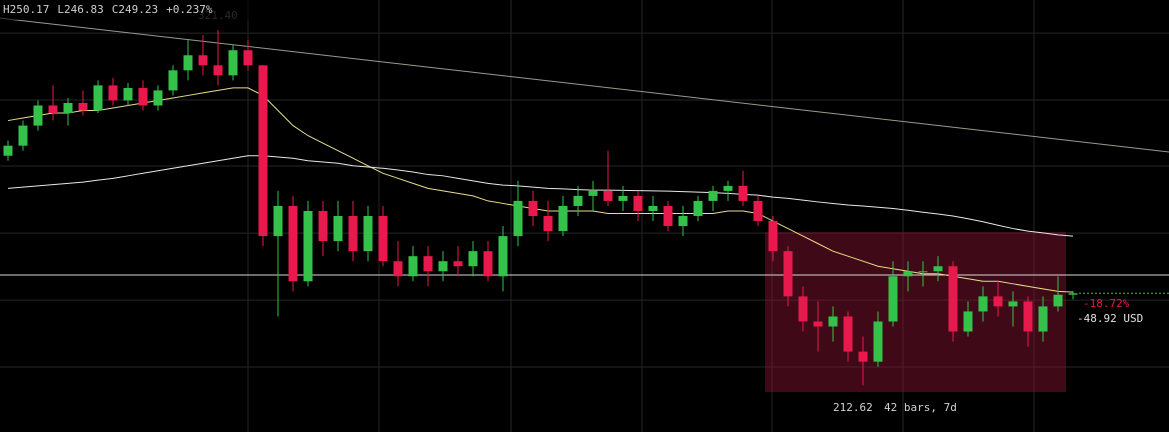 The image size is (1169, 432). What do you see at coordinates (1106, 303) in the screenshot?
I see `measure-pct: -18.72%` at bounding box center [1106, 303].